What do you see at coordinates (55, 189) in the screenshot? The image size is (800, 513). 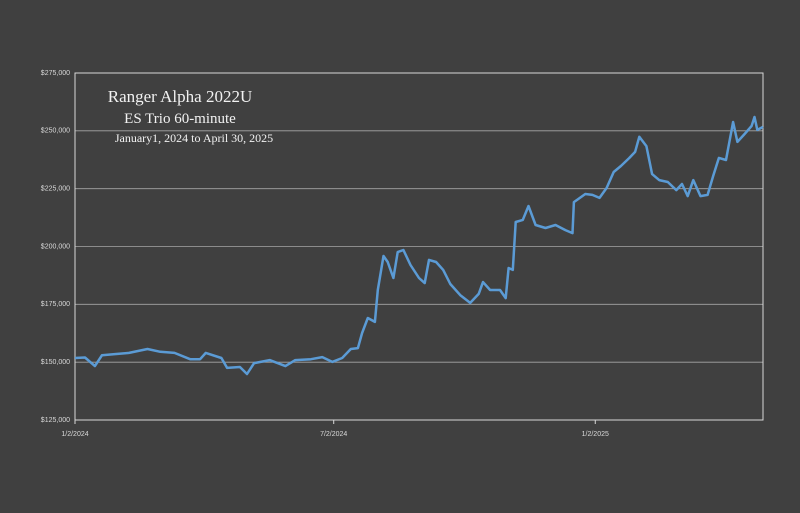 I see `y-tick-label: $225,000` at bounding box center [55, 189].